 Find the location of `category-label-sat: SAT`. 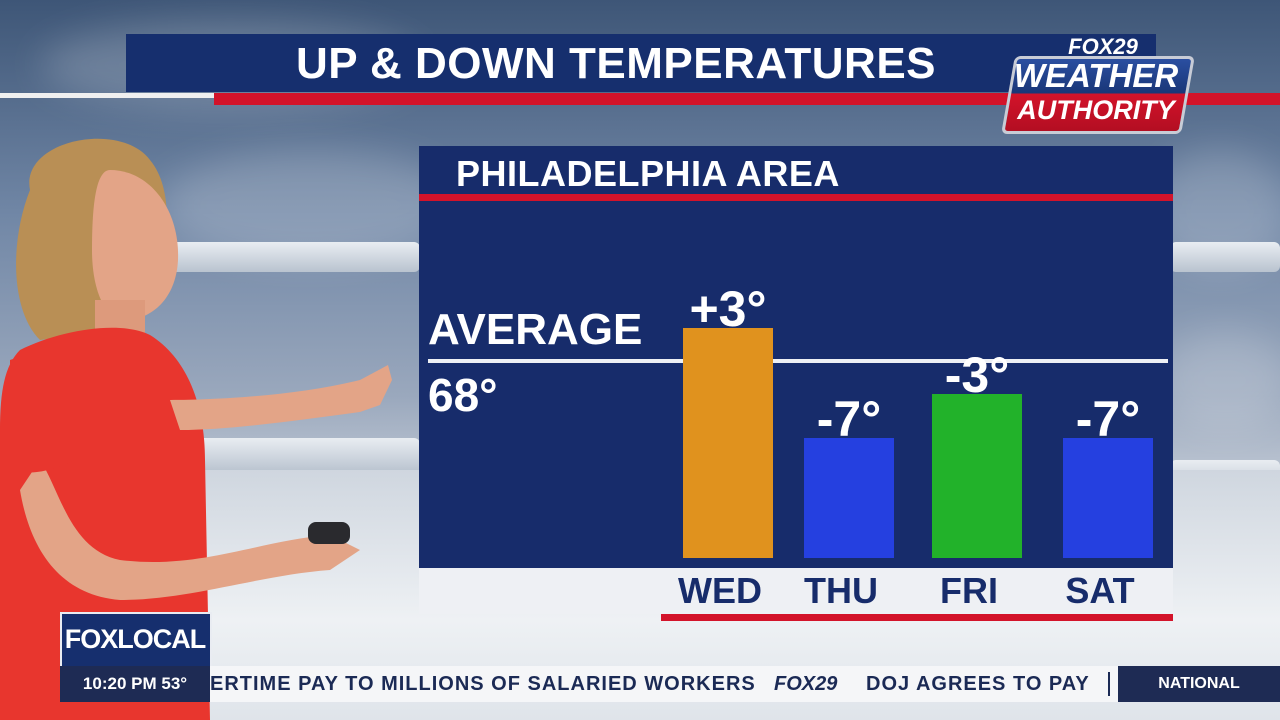

category-label-sat: SAT is located at coordinates (1099, 590).